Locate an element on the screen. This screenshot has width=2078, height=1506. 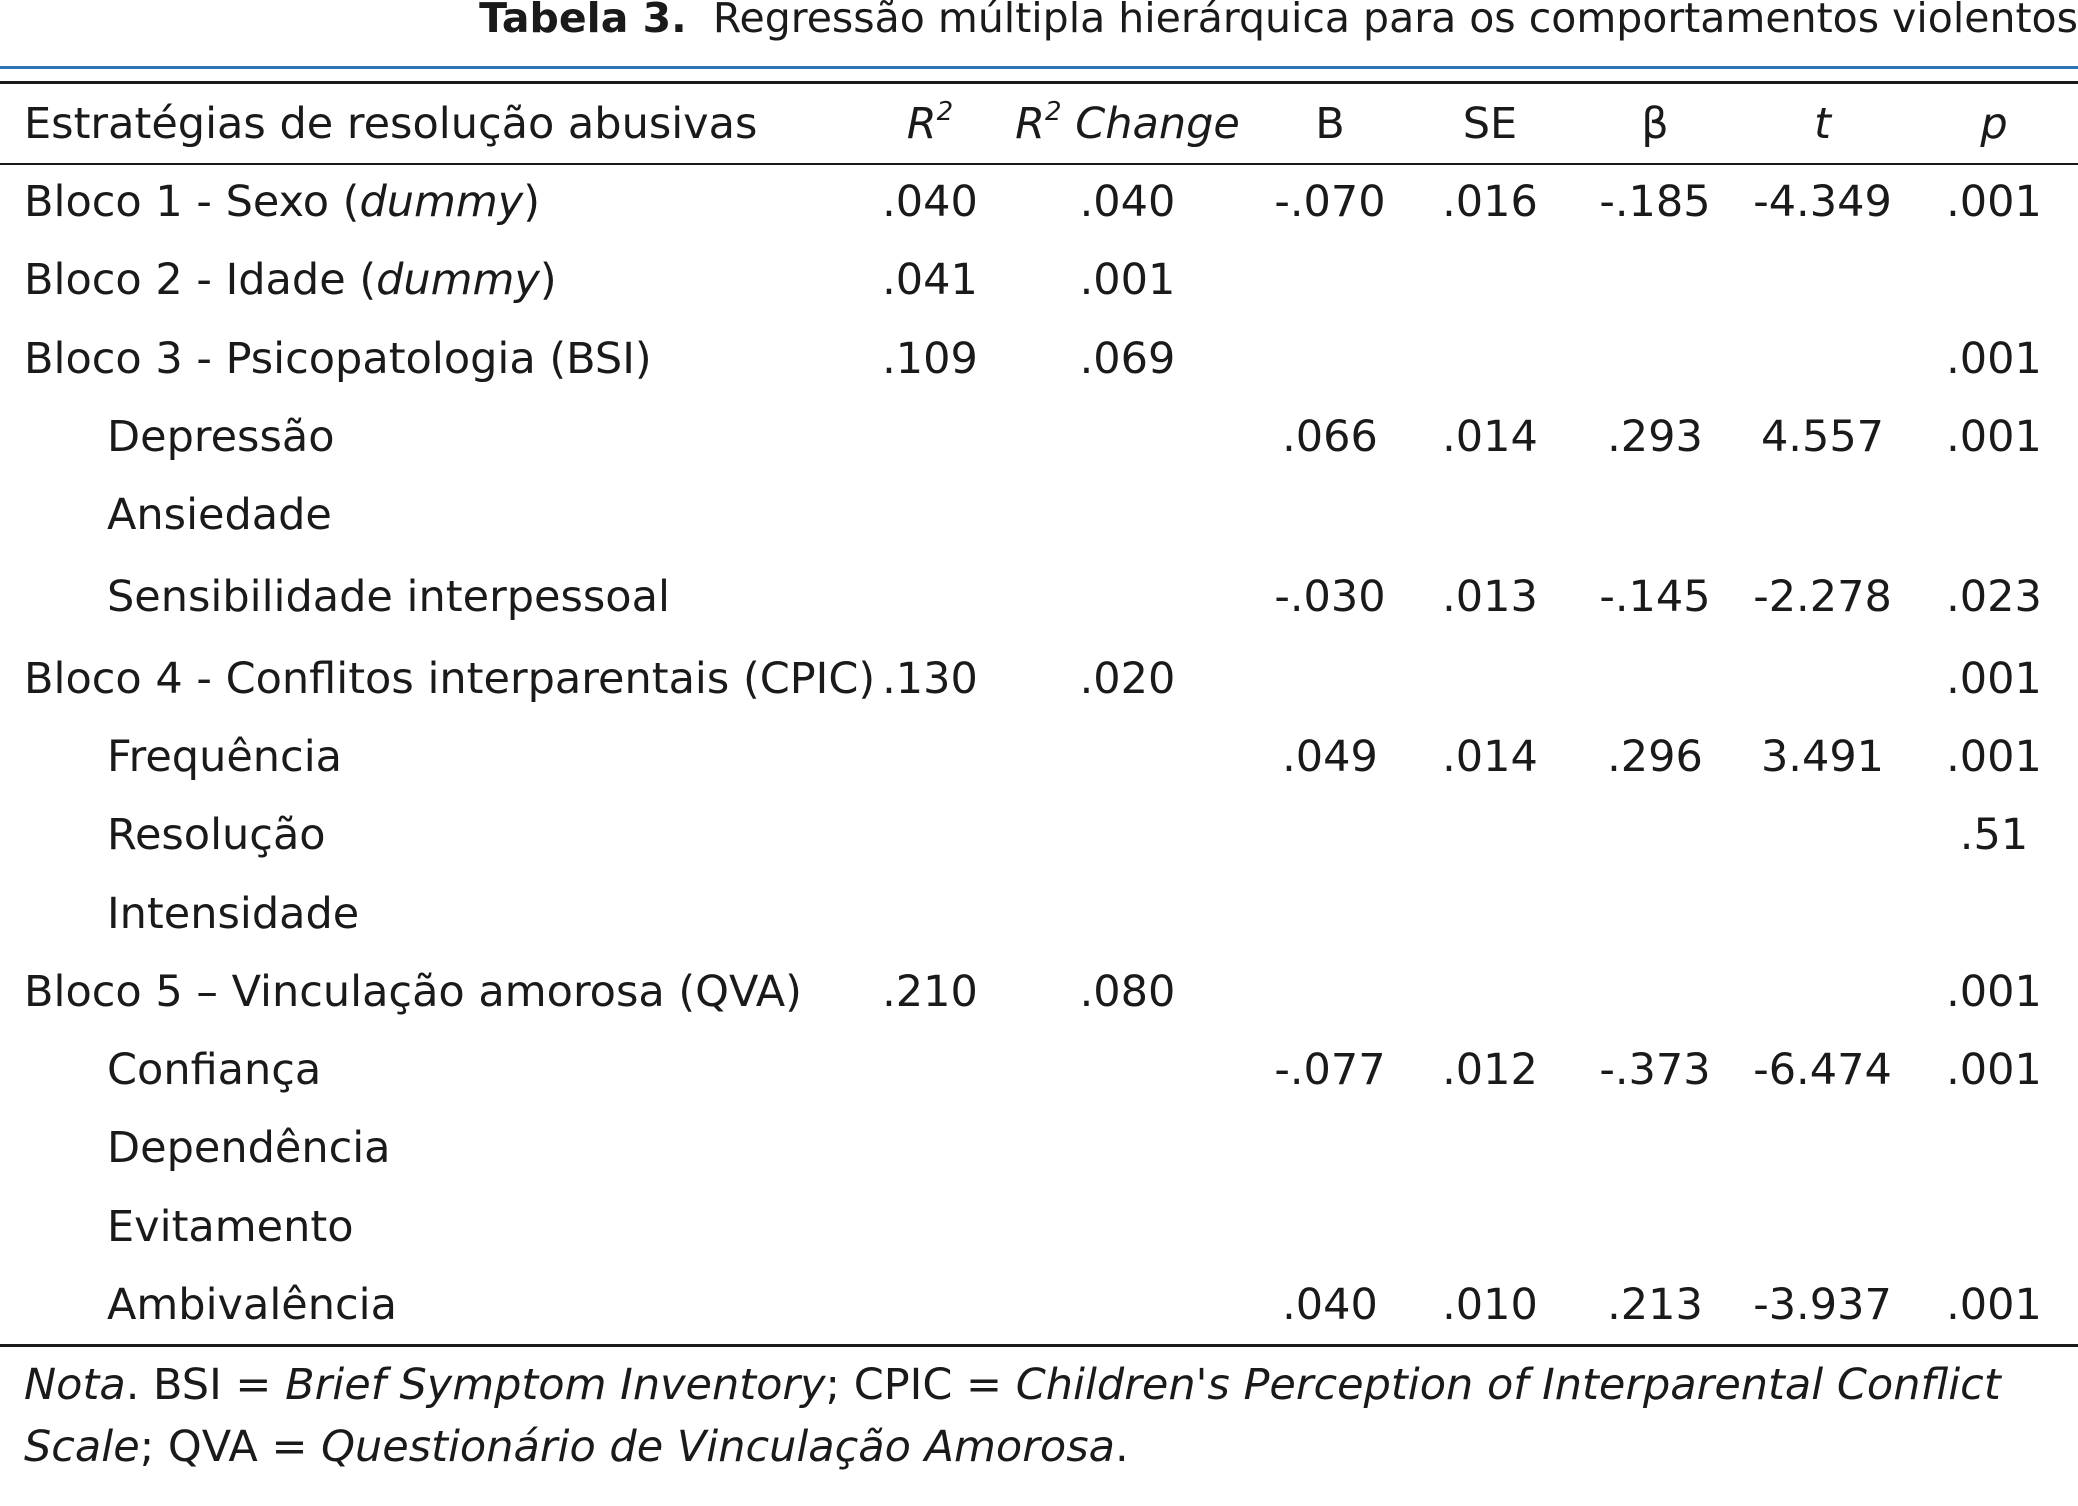
header-r2-letter: R is located at coordinates (921, 123).